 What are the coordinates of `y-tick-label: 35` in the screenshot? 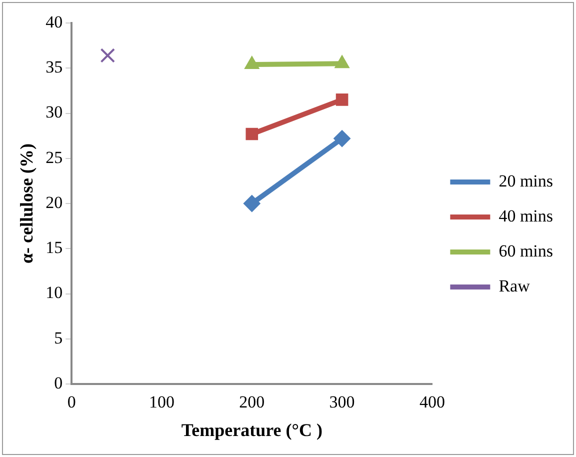 It's located at (54, 67).